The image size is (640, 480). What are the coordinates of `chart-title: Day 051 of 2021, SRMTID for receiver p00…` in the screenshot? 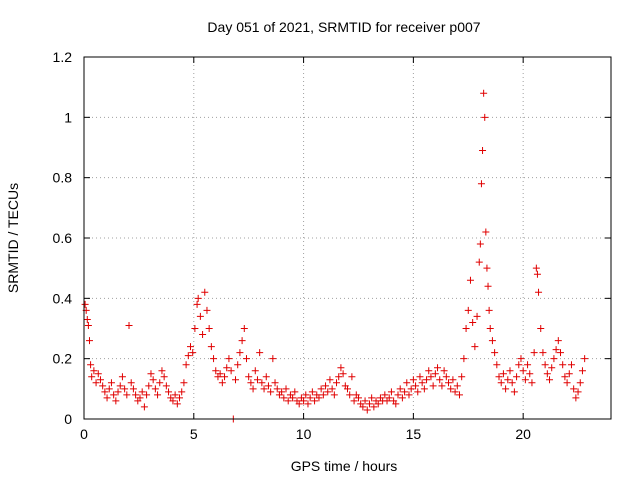 It's located at (343, 27).